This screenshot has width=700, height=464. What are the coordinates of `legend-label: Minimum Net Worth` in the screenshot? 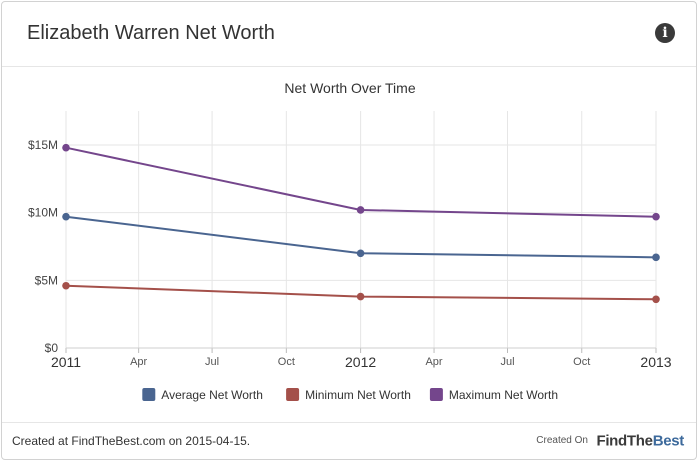 It's located at (358, 395).